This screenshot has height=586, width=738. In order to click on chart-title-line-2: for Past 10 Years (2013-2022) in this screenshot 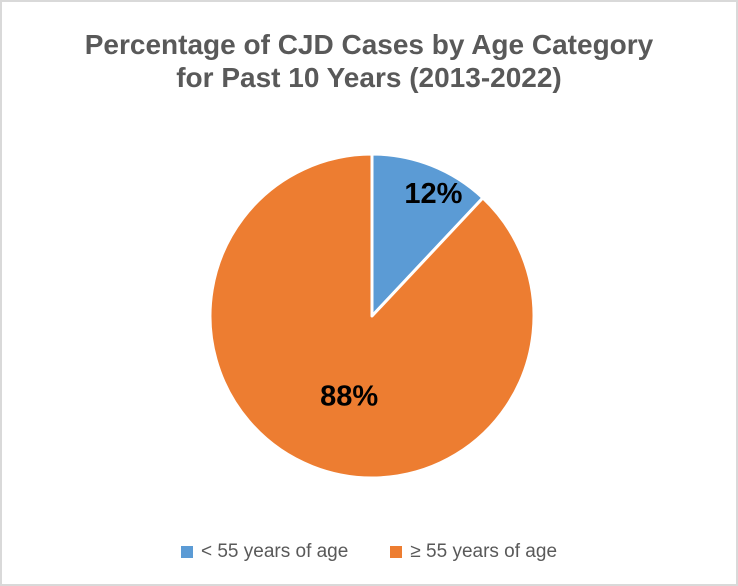, I will do `click(369, 77)`.